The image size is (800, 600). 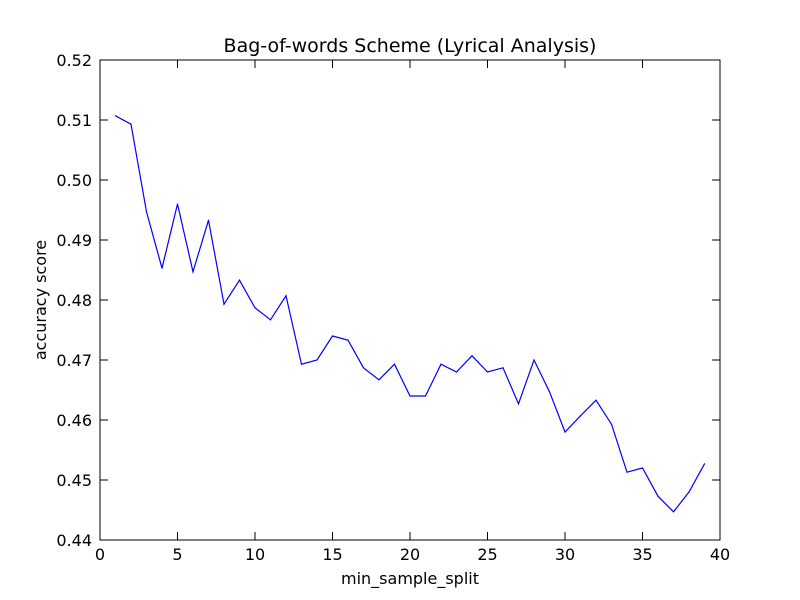 What do you see at coordinates (74, 120) in the screenshot?
I see `y-tick-label: 0.51` at bounding box center [74, 120].